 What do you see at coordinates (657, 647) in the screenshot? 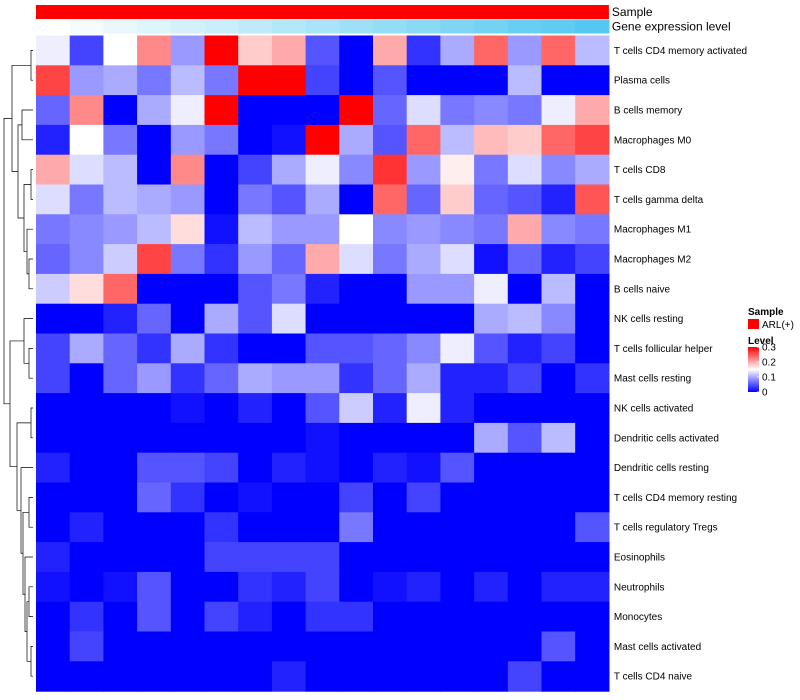
I see `row-label: Mast cells activated` at bounding box center [657, 647].